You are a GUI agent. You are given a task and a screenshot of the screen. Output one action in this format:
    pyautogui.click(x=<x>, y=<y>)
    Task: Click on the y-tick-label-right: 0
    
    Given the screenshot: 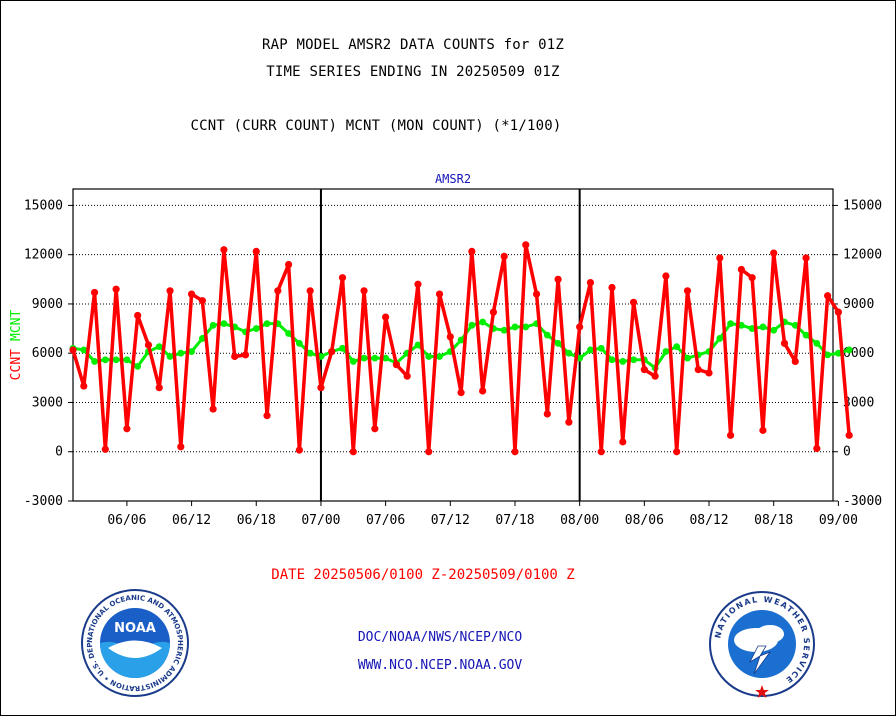 What is the action you would take?
    pyautogui.click(x=847, y=452)
    